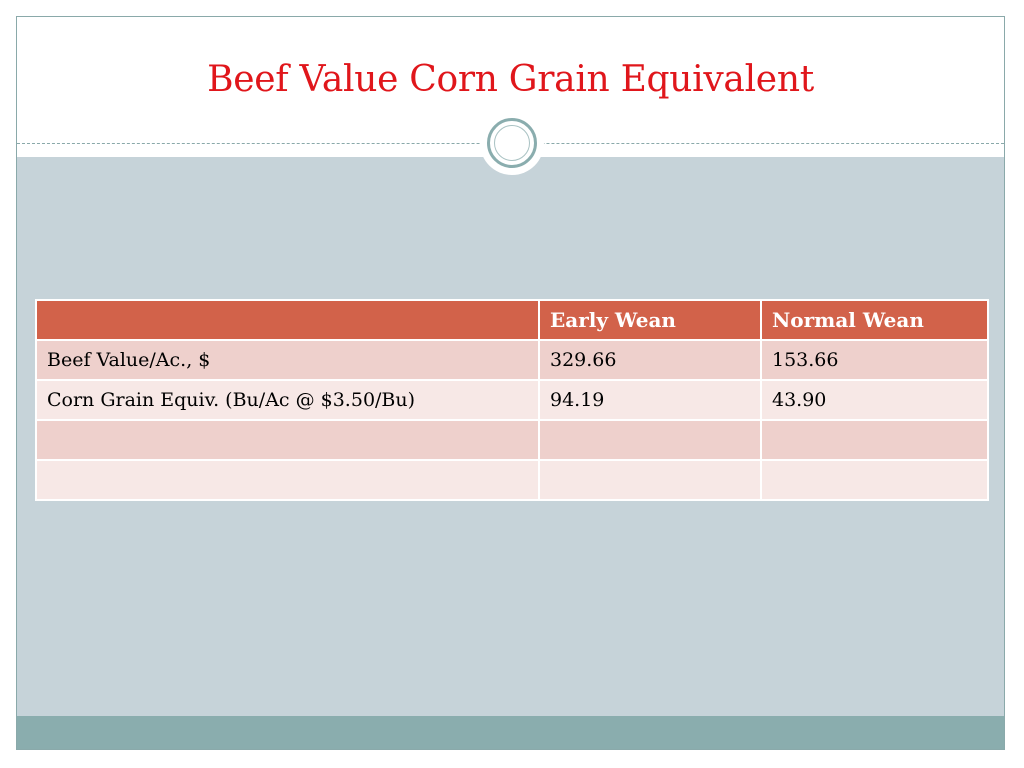  What do you see at coordinates (874, 360) in the screenshot?
I see `normal-wean-cell: 153.66` at bounding box center [874, 360].